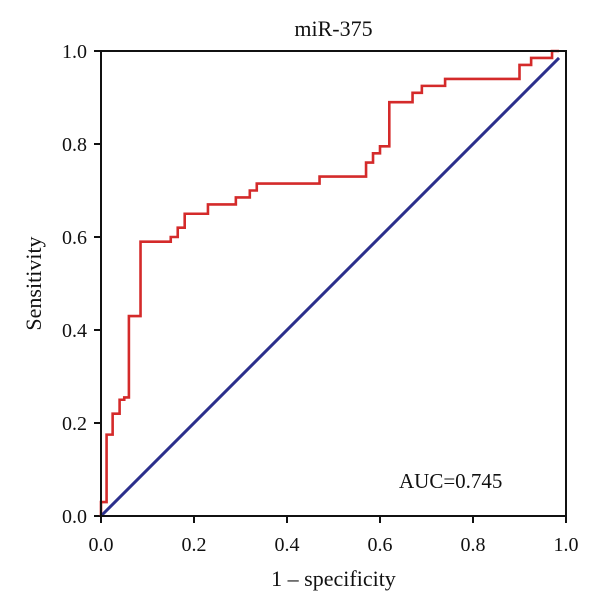 This screenshot has height=614, width=600. Describe the element at coordinates (566, 545) in the screenshot. I see `x-tick-label: 1.0` at that location.